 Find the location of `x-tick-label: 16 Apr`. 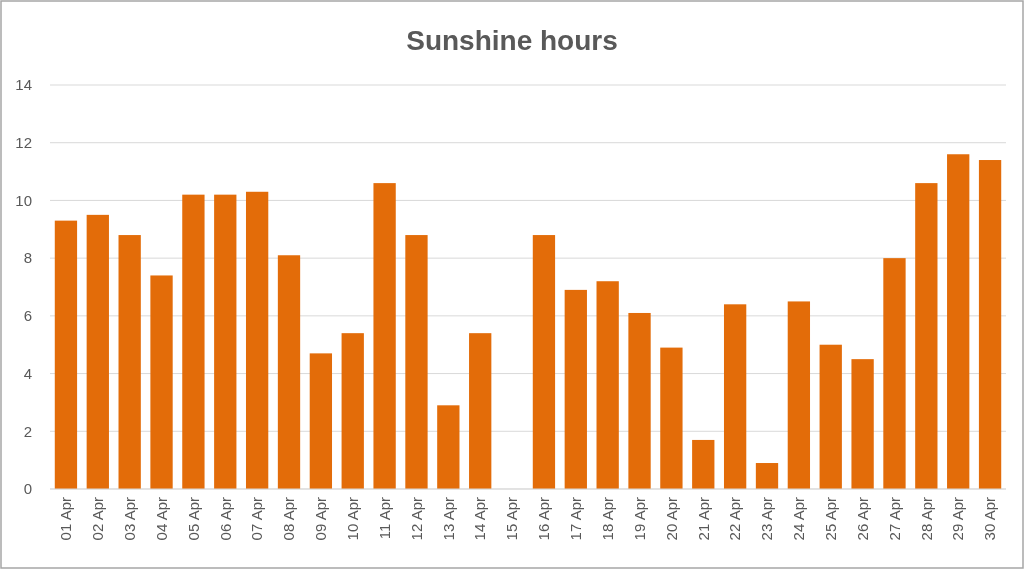

x-tick-label: 16 Apr is located at coordinates (544, 519).